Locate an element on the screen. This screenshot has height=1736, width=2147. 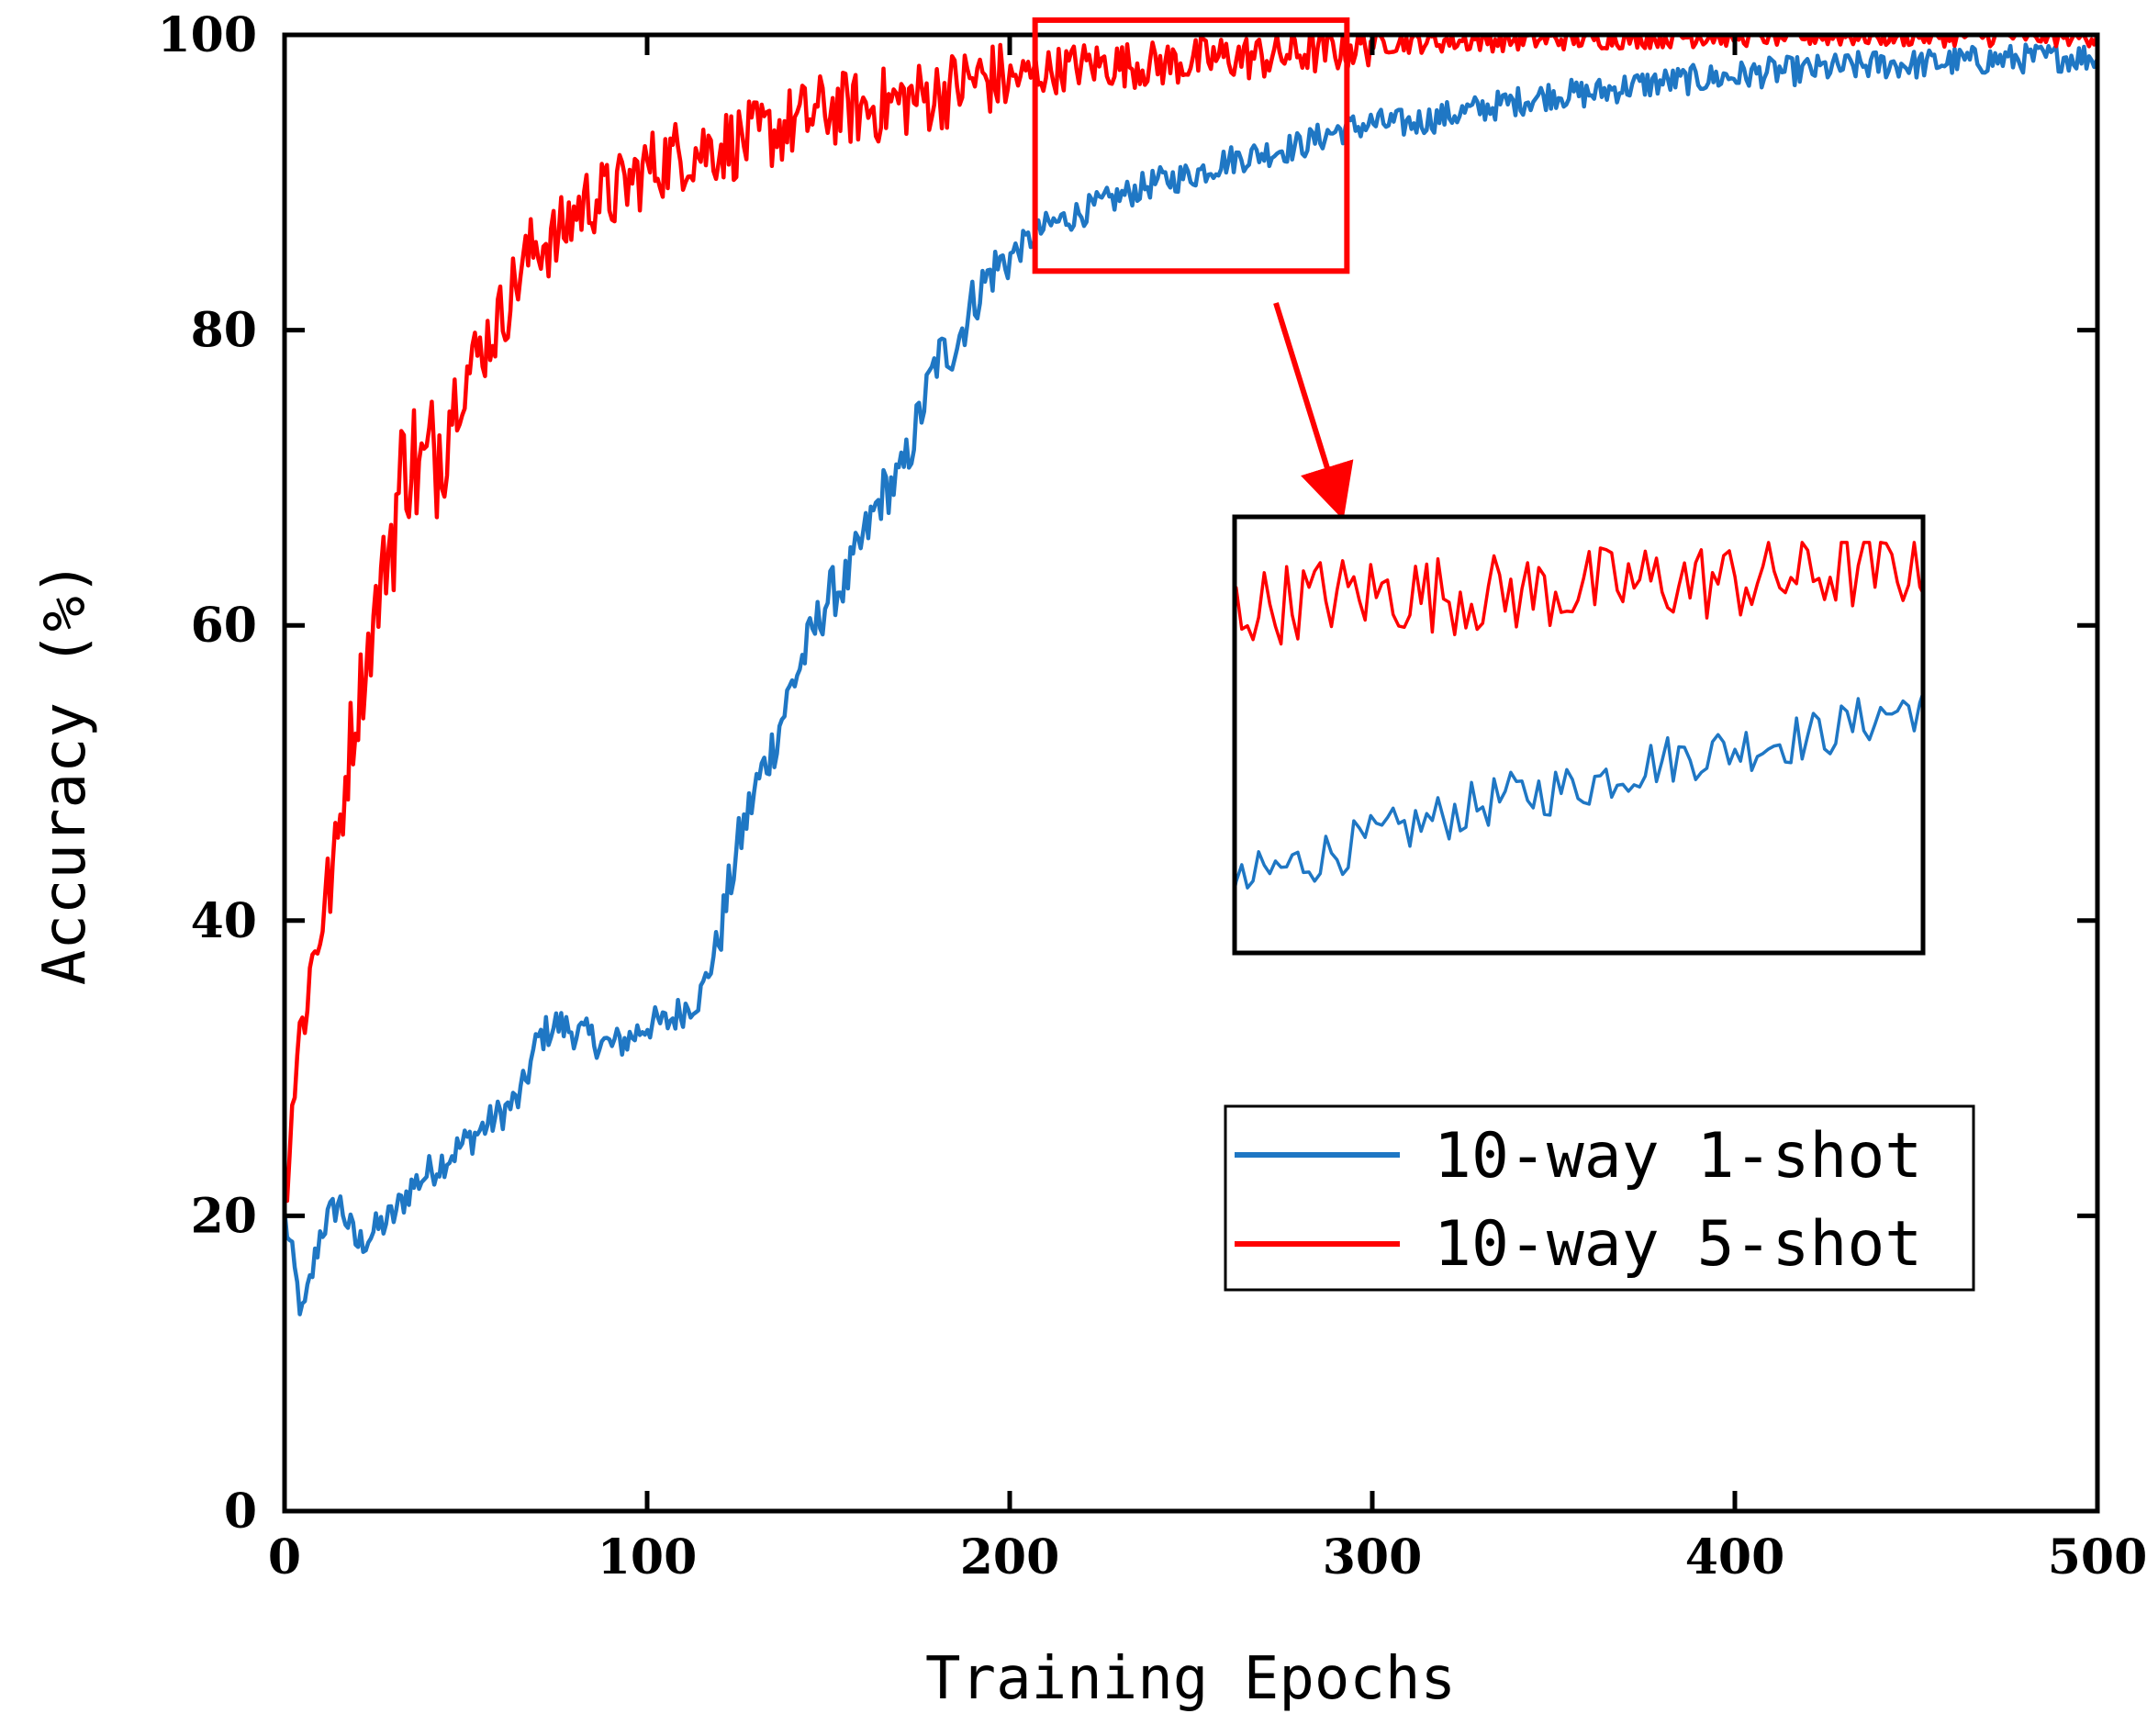
x-axis-title: Training Epochs is located at coordinates (1190, 1679).